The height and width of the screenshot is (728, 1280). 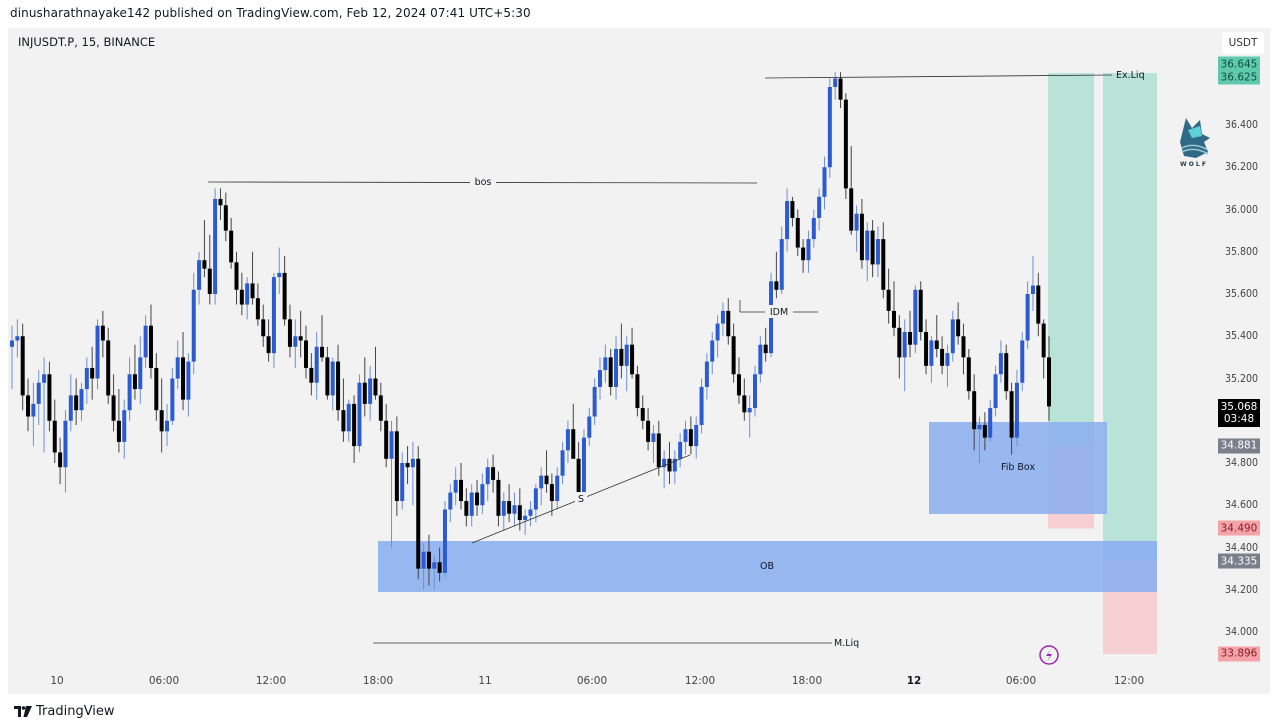 I want to click on currency-button: USDT, so click(x=1243, y=43).